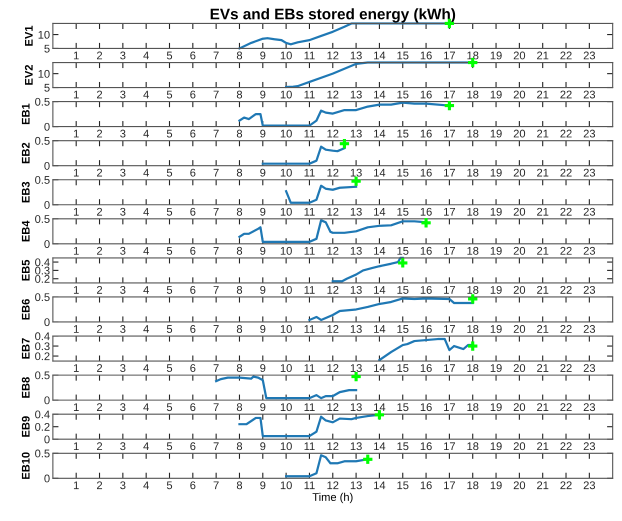 This screenshot has height=521, width=622. I want to click on y-tick-label: 0.4, so click(42, 262).